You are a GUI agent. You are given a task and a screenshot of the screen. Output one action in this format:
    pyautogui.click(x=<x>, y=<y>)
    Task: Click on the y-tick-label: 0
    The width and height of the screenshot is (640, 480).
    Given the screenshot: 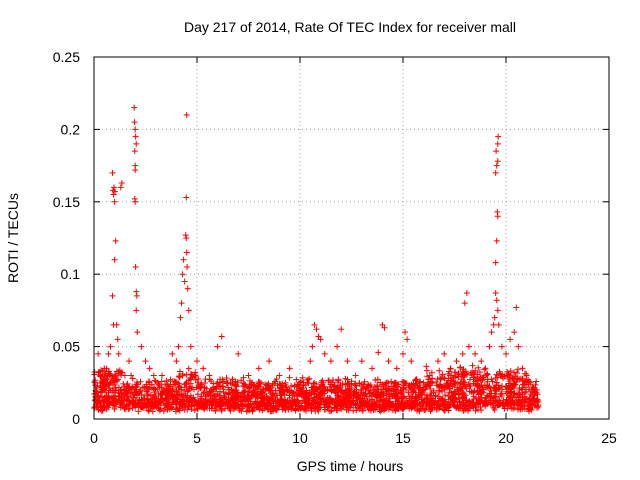 What is the action you would take?
    pyautogui.click(x=76, y=419)
    